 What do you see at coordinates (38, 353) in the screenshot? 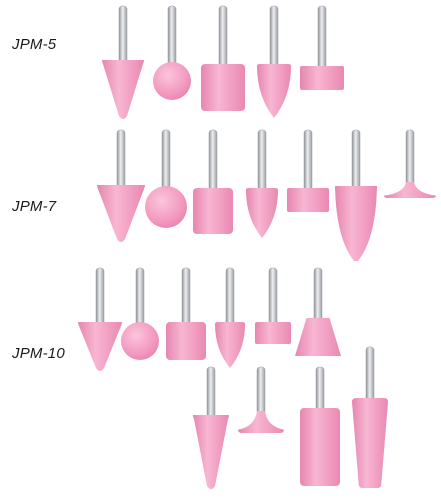
I see `group-label-jpm-10: JPM-10` at bounding box center [38, 353].